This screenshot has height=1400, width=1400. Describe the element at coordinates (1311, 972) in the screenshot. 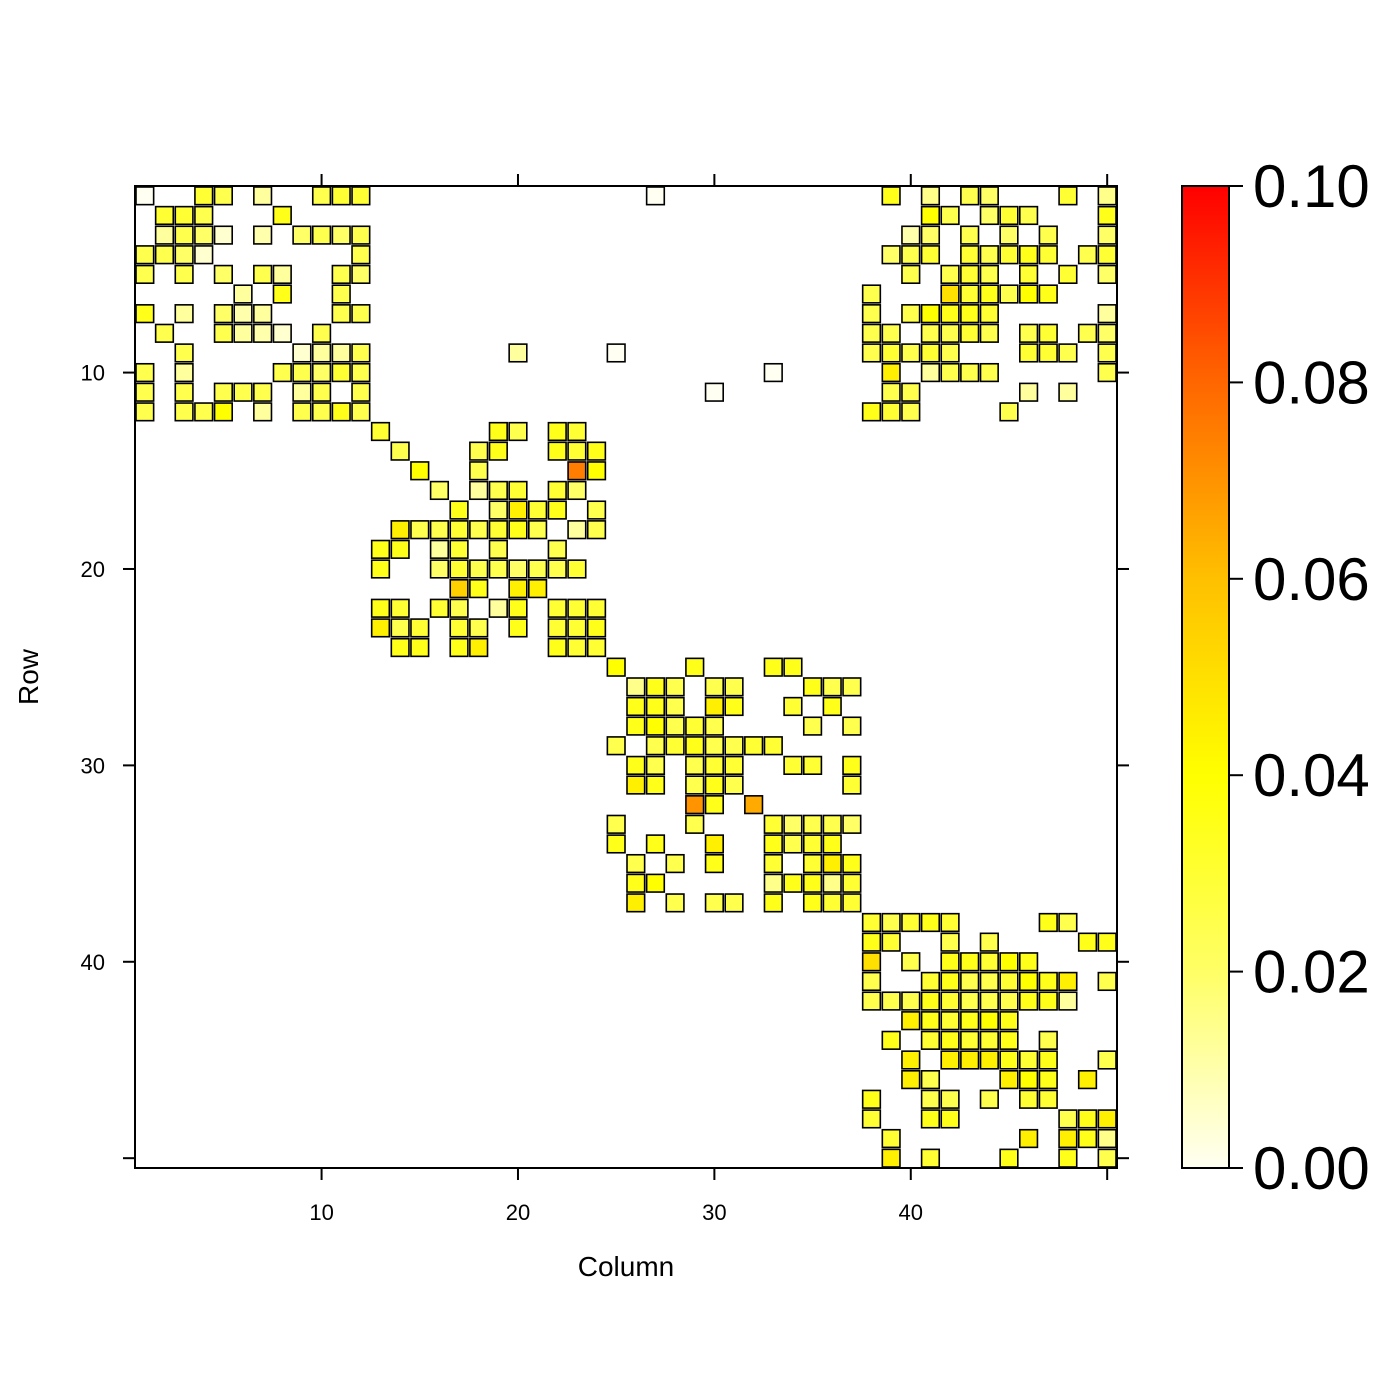

I see `colorbar-tick-label: 0.02` at that location.